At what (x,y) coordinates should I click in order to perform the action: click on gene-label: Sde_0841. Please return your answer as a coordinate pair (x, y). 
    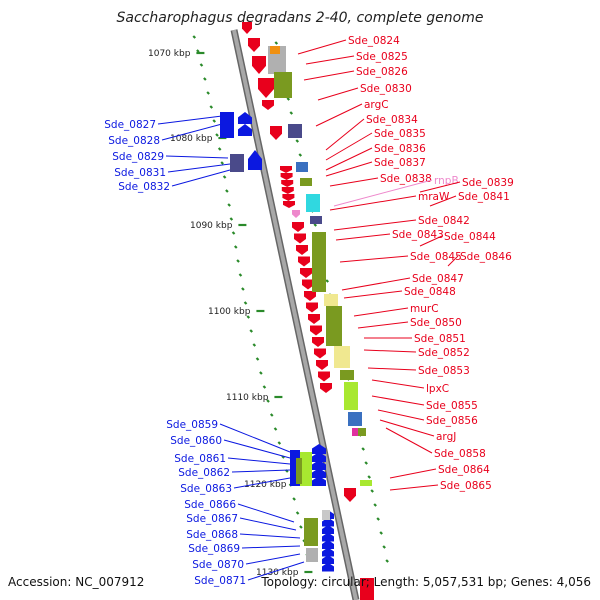
    Looking at the image, I should click on (484, 197).